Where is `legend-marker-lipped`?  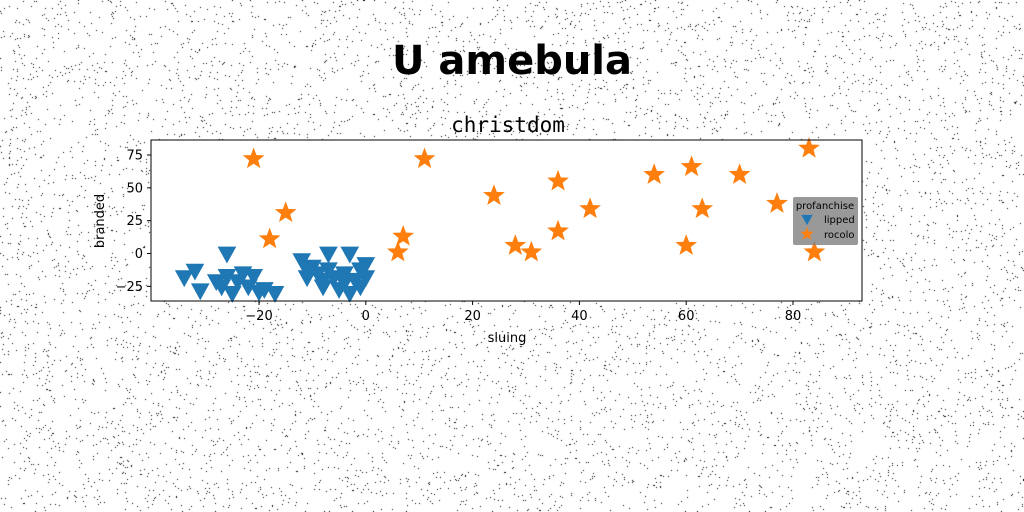
legend-marker-lipped is located at coordinates (807, 220).